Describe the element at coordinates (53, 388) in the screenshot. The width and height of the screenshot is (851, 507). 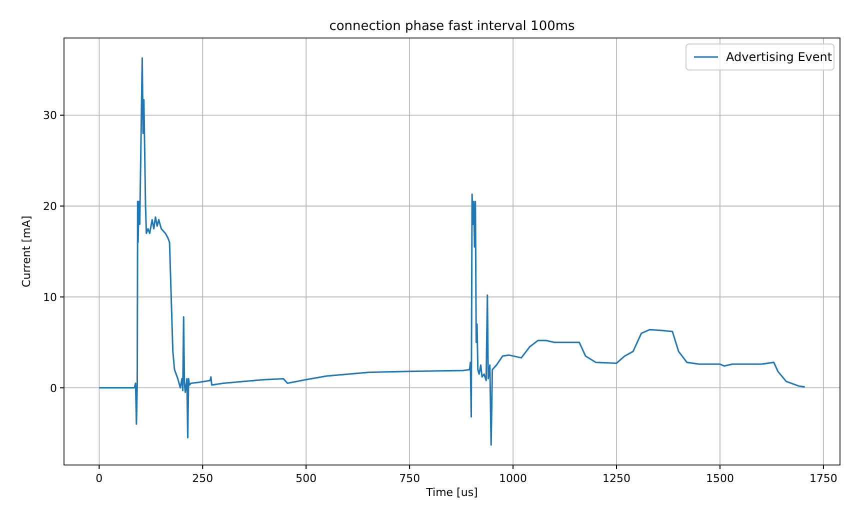
I see `y-tick-label: 0` at that location.